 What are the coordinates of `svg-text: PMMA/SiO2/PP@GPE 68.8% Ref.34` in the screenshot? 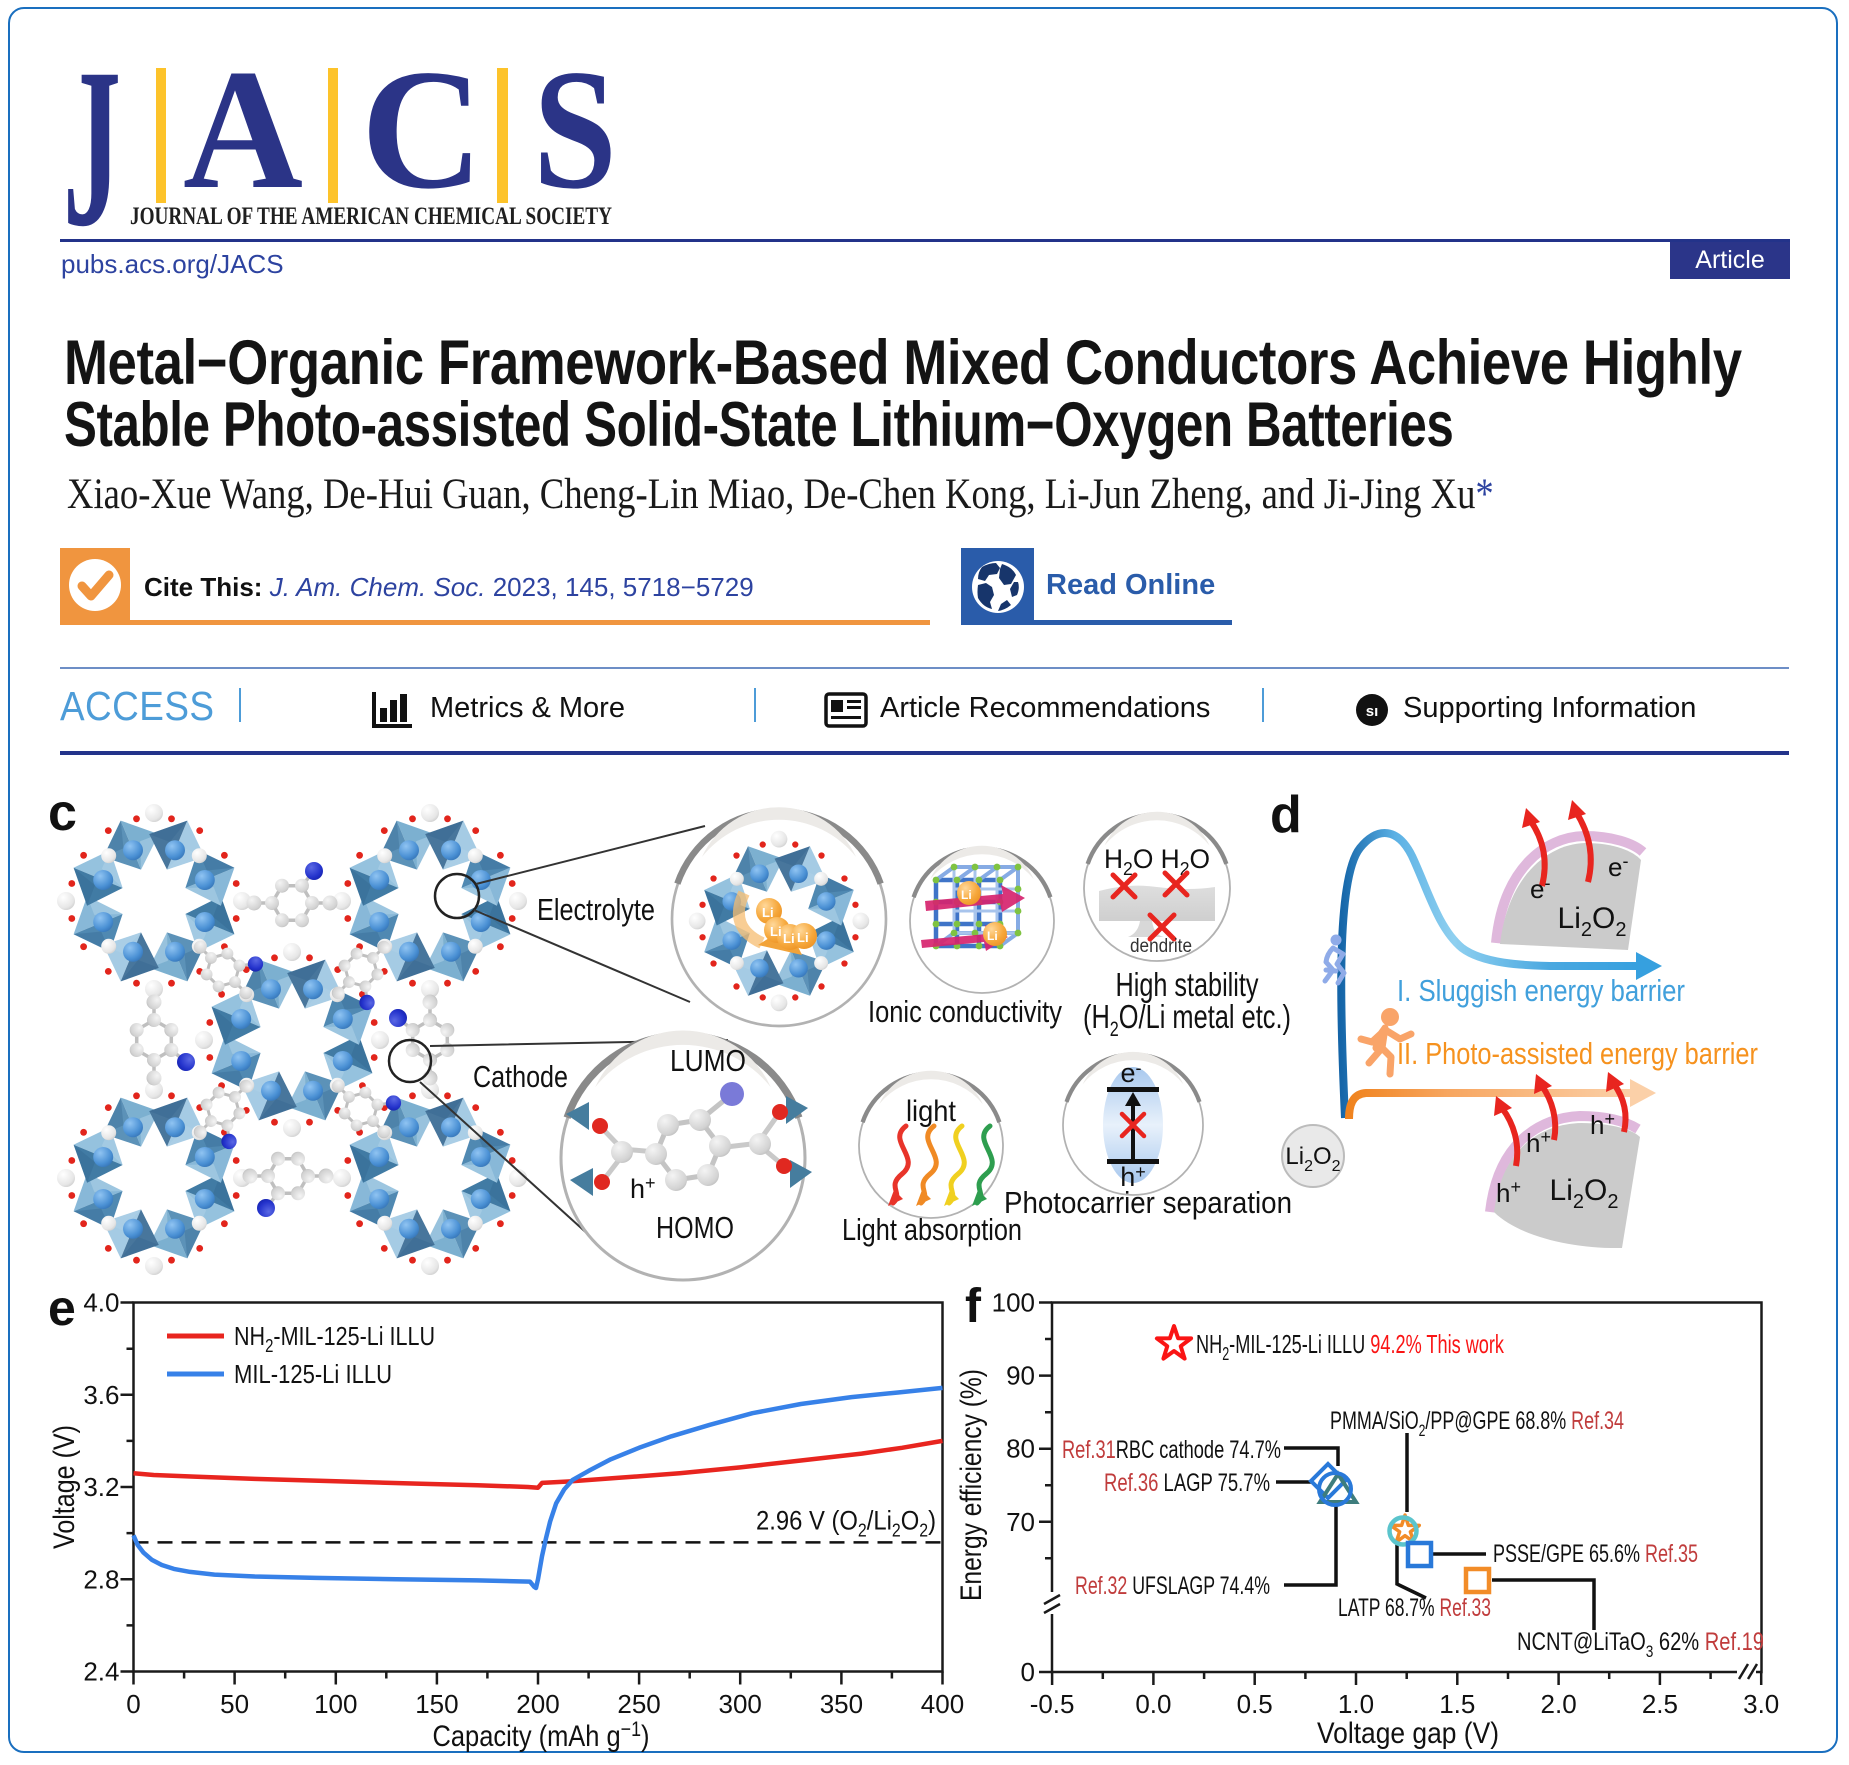 It's located at (1477, 1423).